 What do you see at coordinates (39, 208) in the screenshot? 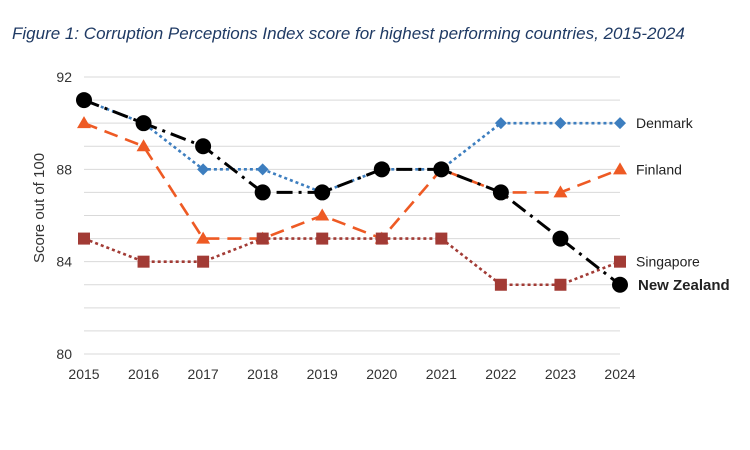
I see `y-axis-title: Score out of 100` at bounding box center [39, 208].